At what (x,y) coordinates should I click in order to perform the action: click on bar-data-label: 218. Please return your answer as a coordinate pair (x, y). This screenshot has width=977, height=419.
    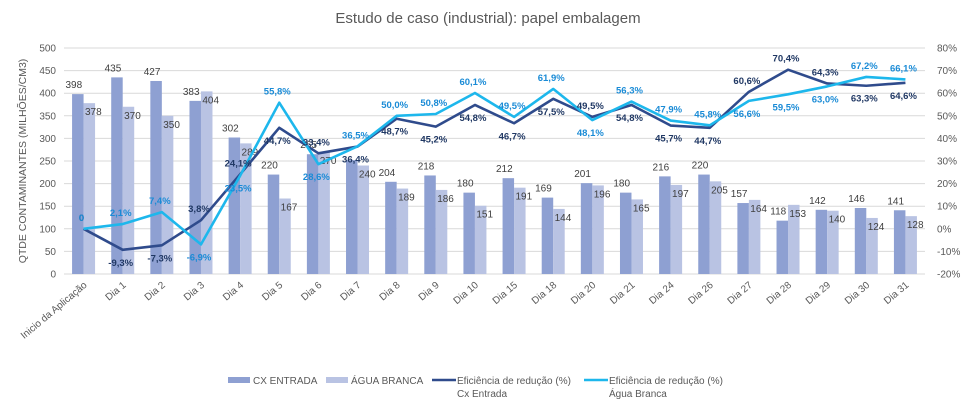
    Looking at the image, I should click on (426, 166).